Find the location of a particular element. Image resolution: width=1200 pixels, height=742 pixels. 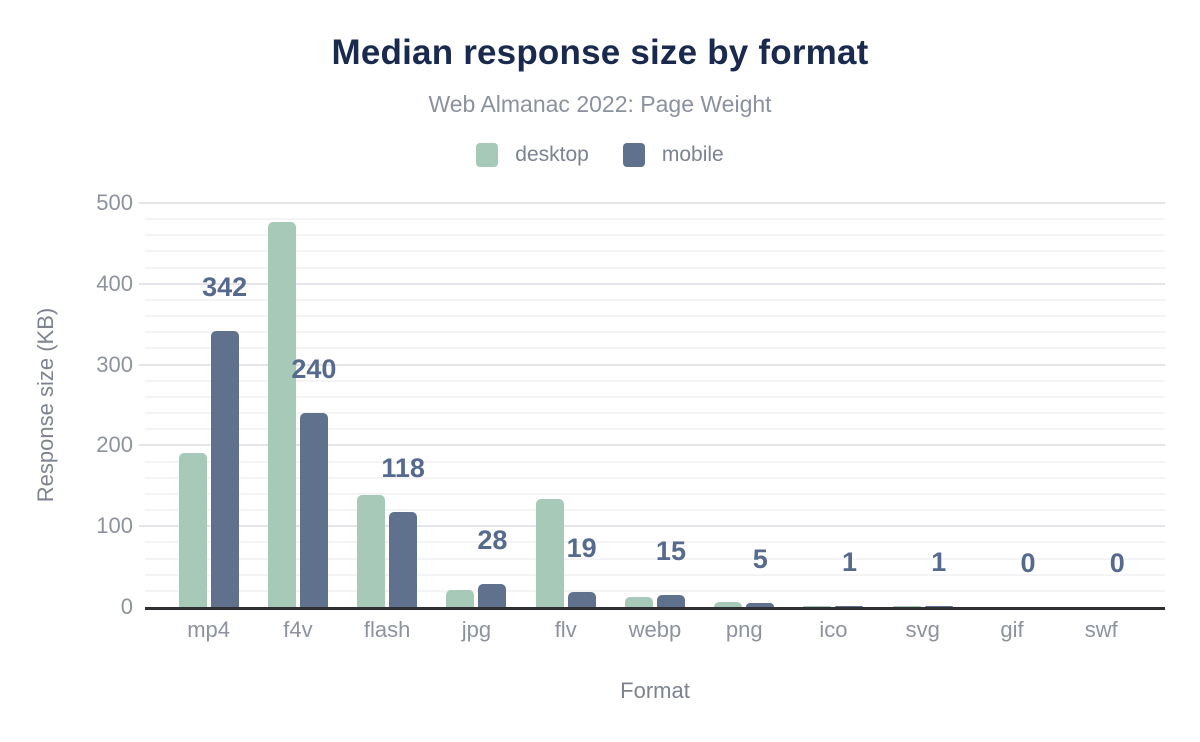

y-tick-label-300: 300 is located at coordinates (114, 364).